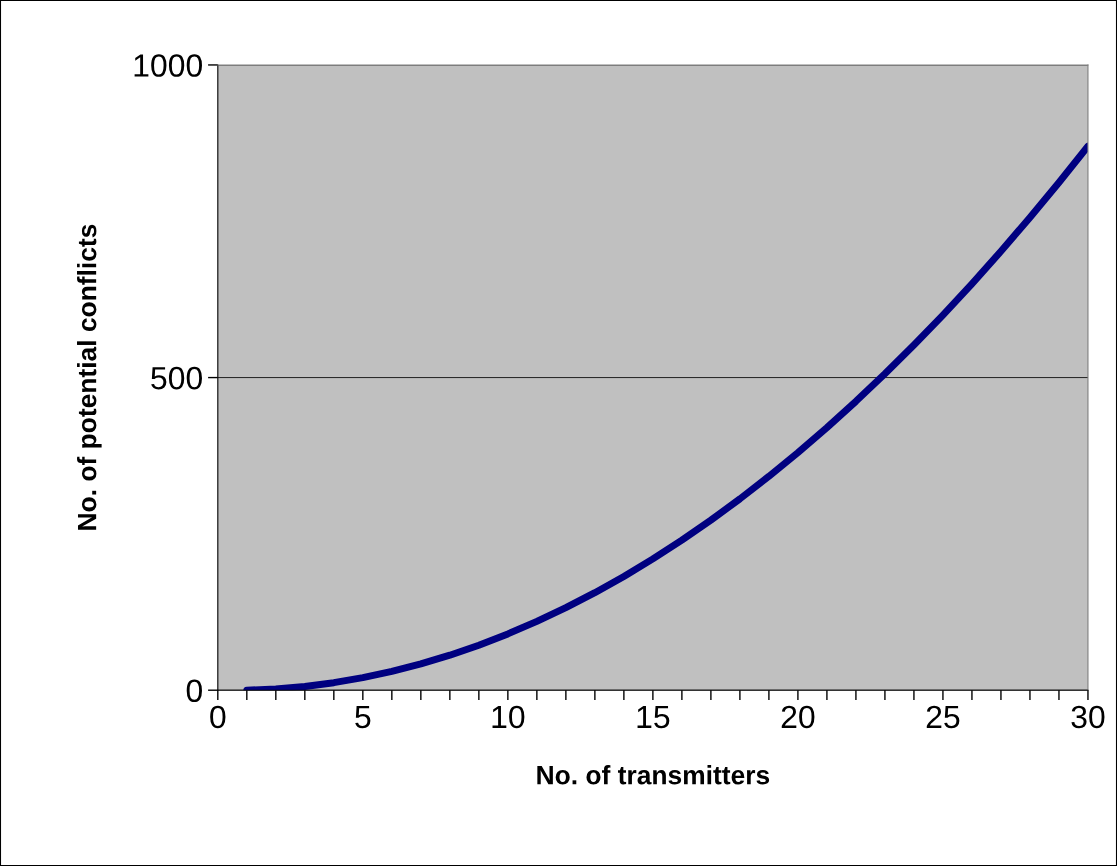 The height and width of the screenshot is (866, 1117). Describe the element at coordinates (653, 717) in the screenshot. I see `x-tick-label: 15` at that location.